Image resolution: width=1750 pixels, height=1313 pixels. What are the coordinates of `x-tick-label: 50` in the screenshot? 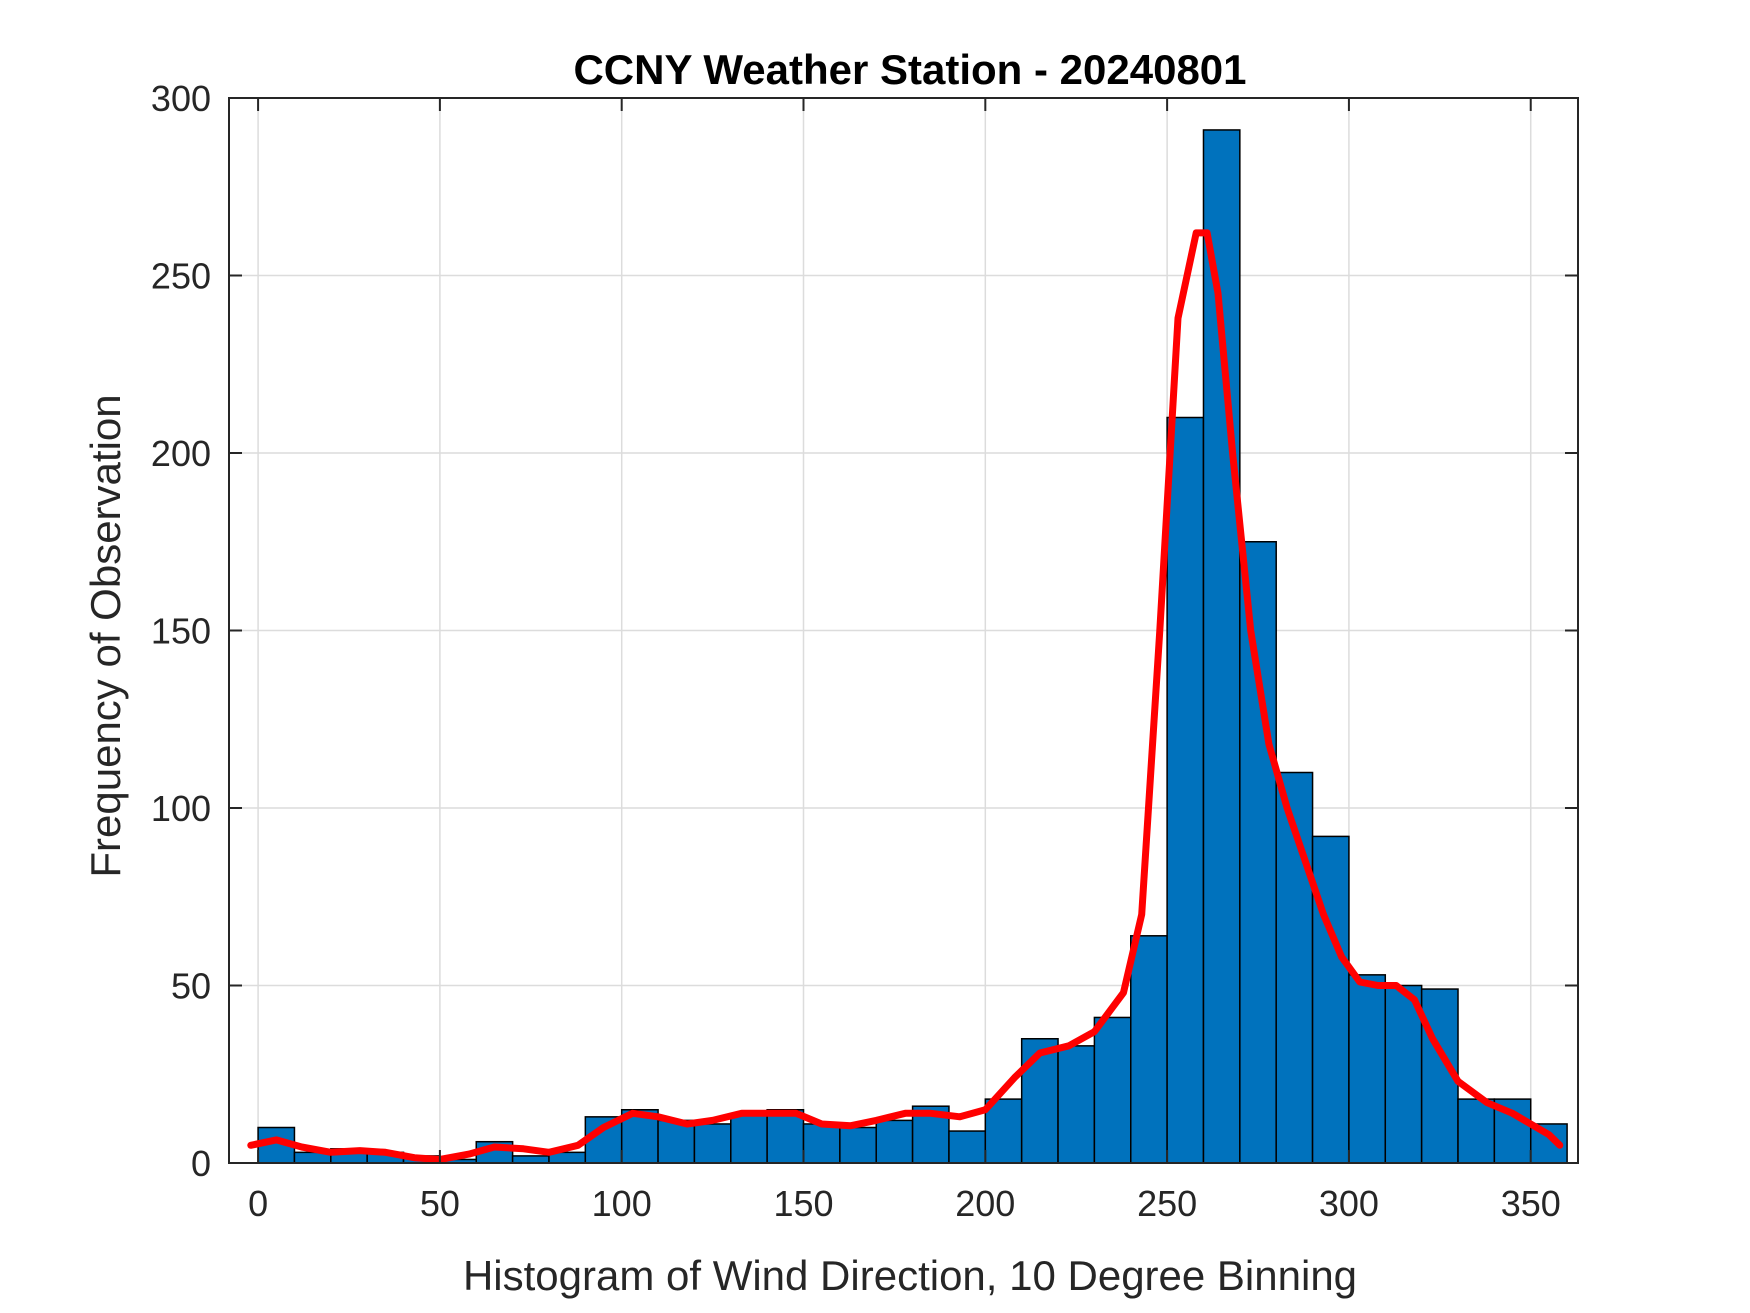 It's located at (440, 1203).